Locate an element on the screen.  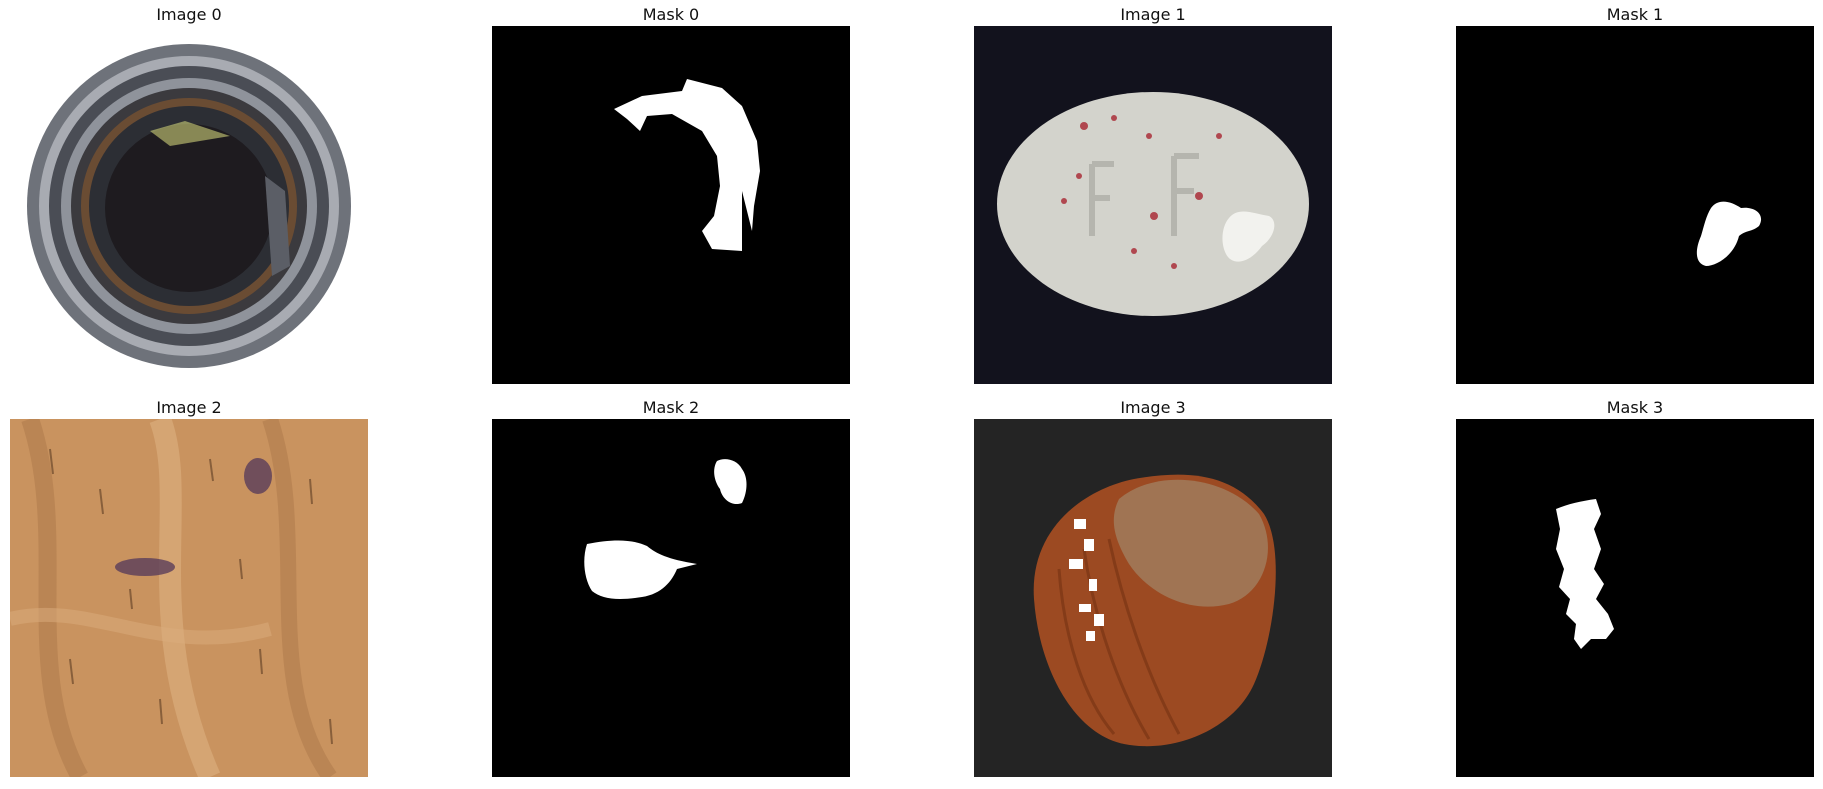
bottle-photo is located at coordinates (189, 205).